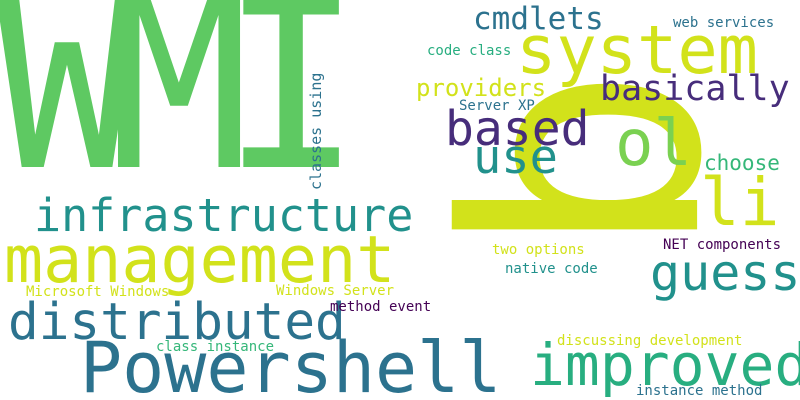 The width and height of the screenshot is (800, 400). Describe the element at coordinates (538, 250) in the screenshot. I see `word-two-options: two options` at that location.